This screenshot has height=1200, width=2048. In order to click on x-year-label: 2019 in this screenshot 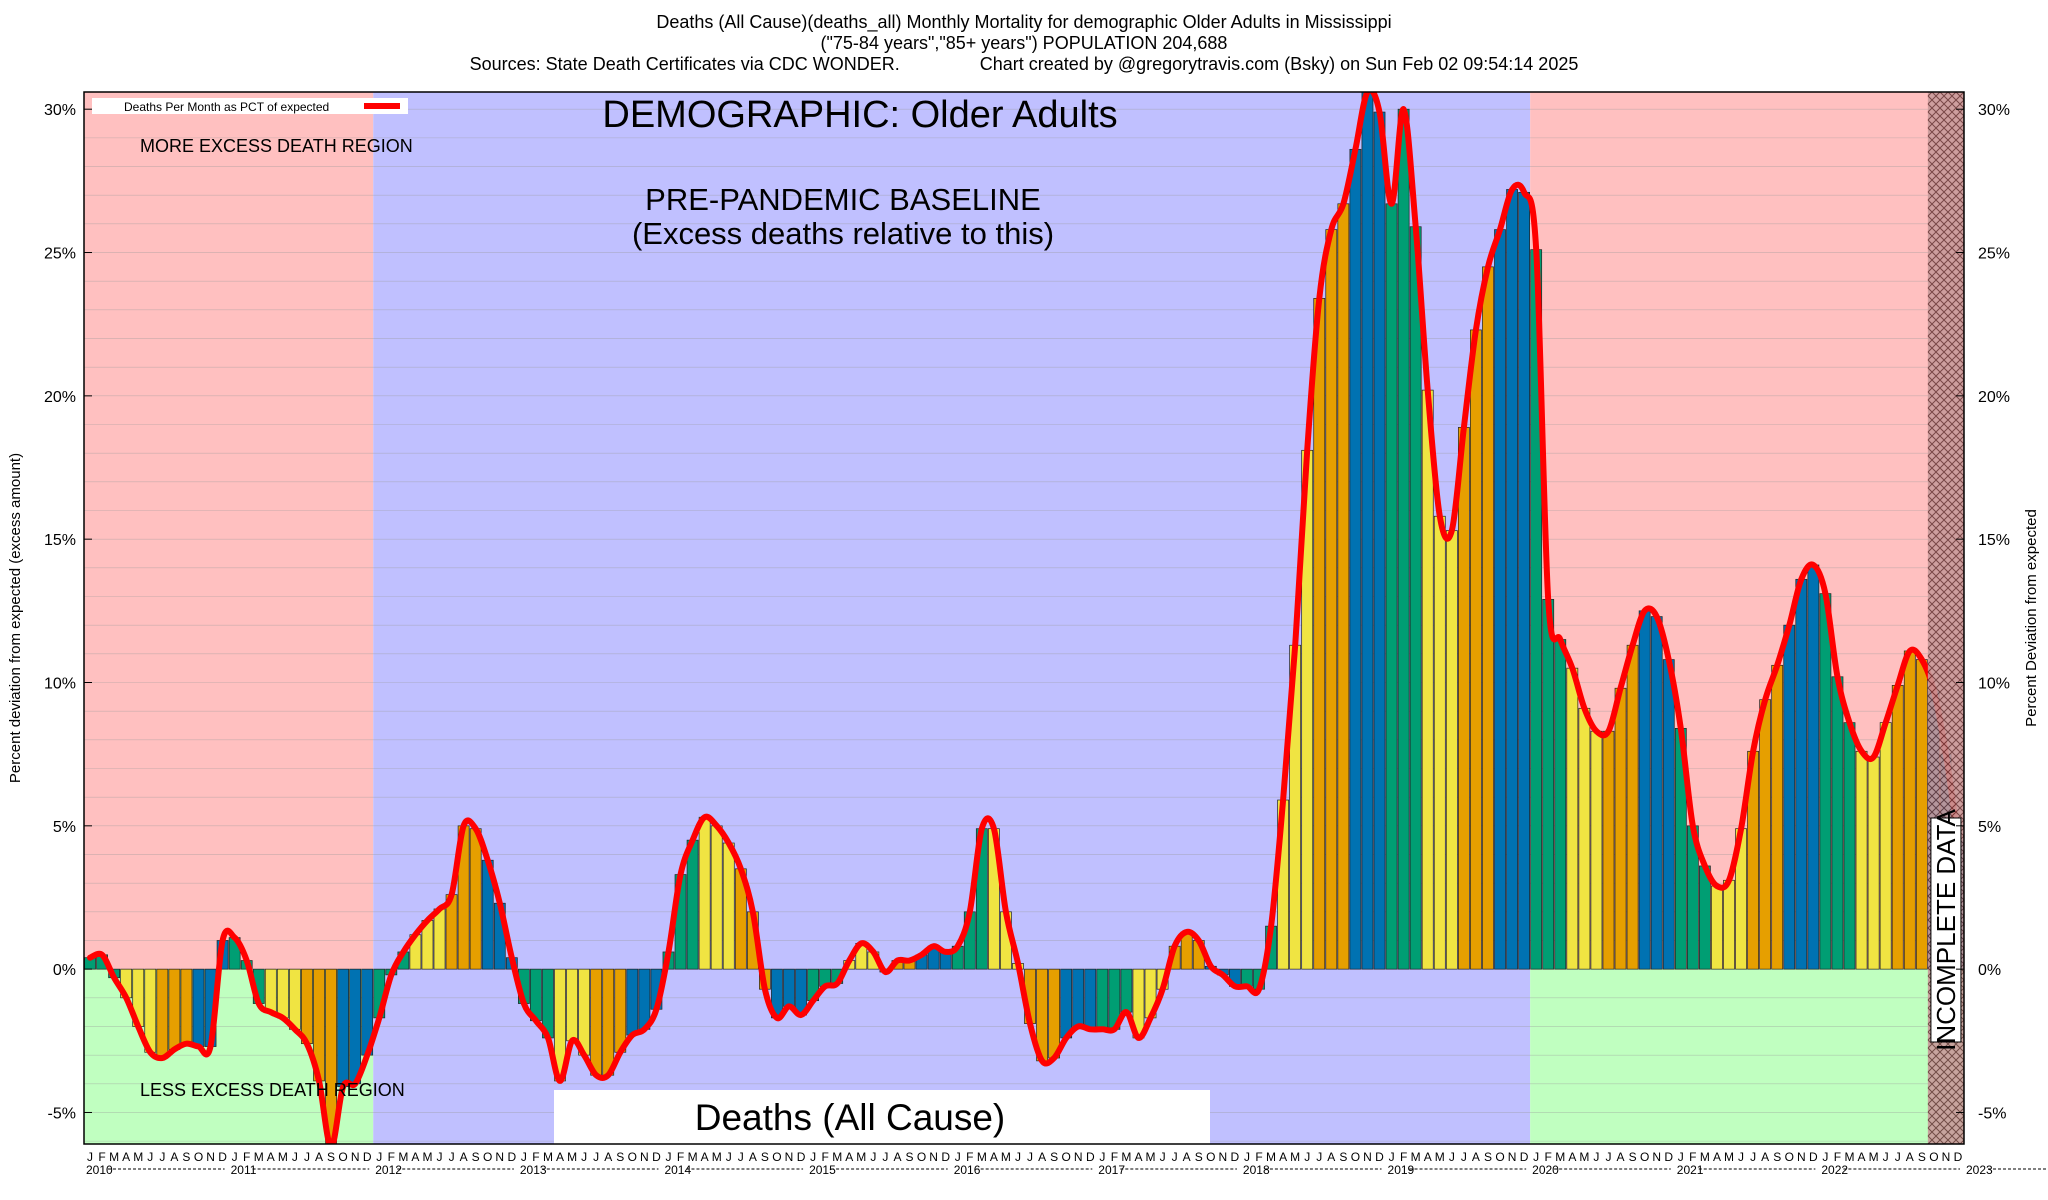, I will do `click(1401, 1170)`.